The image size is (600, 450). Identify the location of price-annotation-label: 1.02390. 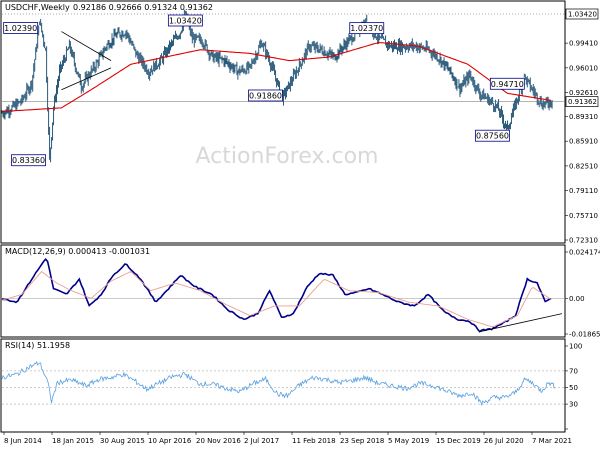
(20, 28).